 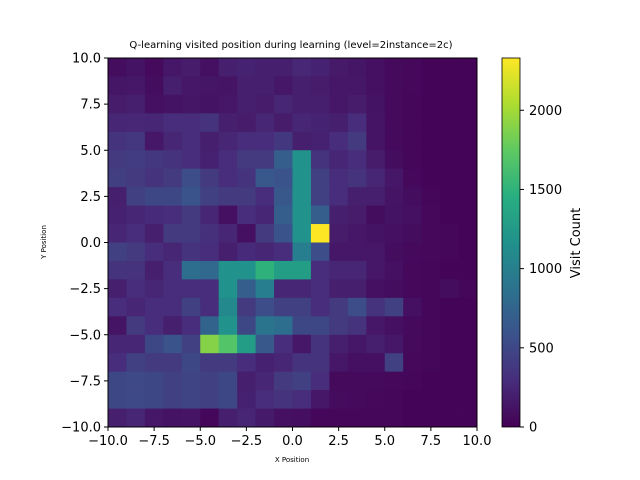 What do you see at coordinates (545, 111) in the screenshot?
I see `colorbar-tick-label: 2000` at bounding box center [545, 111].